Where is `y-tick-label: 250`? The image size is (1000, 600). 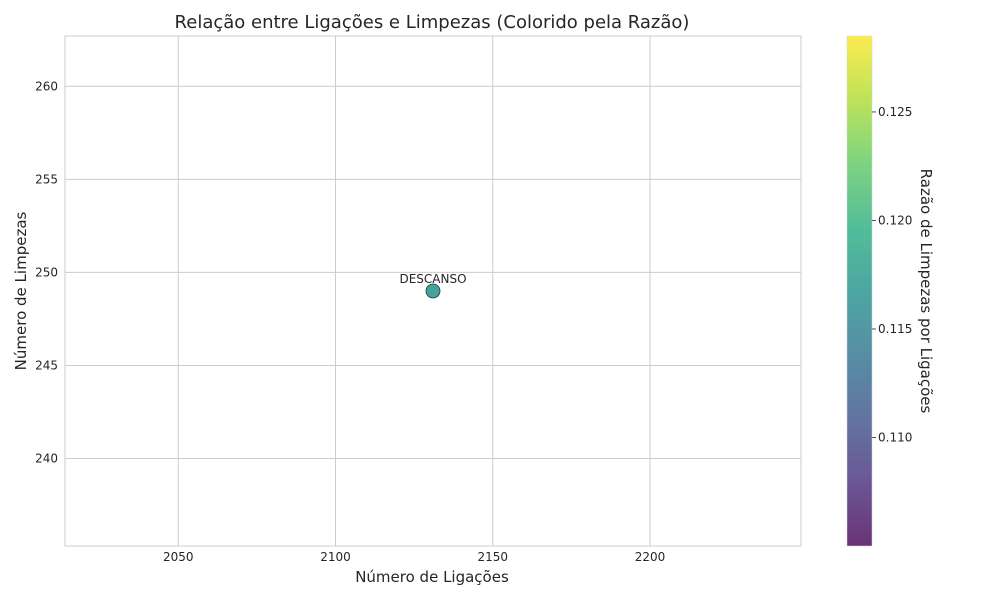 y-tick-label: 250 is located at coordinates (46, 272).